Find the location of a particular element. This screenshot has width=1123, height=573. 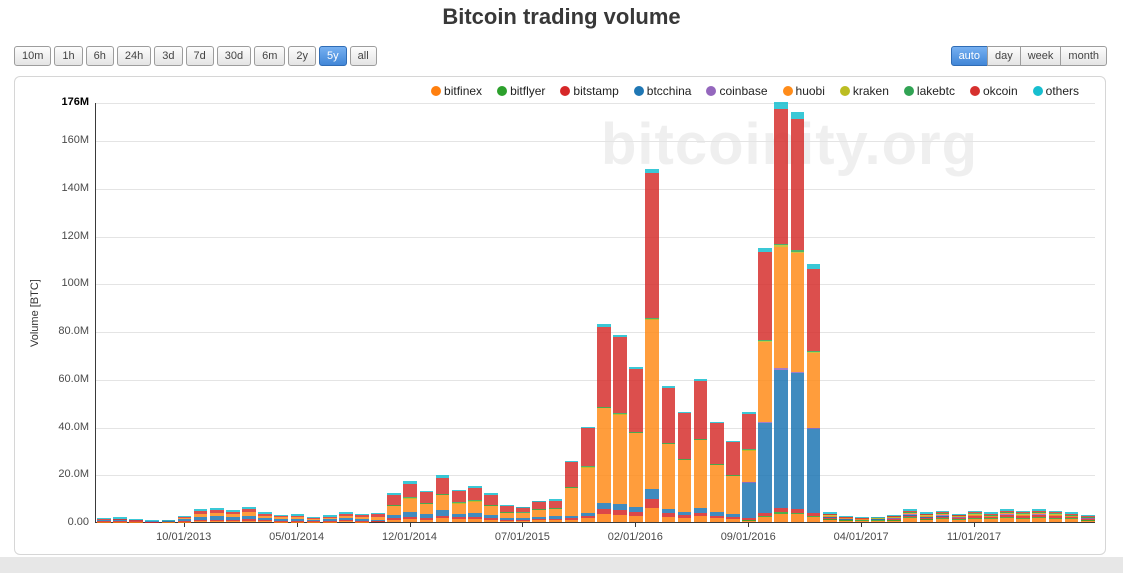

bar-segment-bitflyer is located at coordinates (1071, 519).